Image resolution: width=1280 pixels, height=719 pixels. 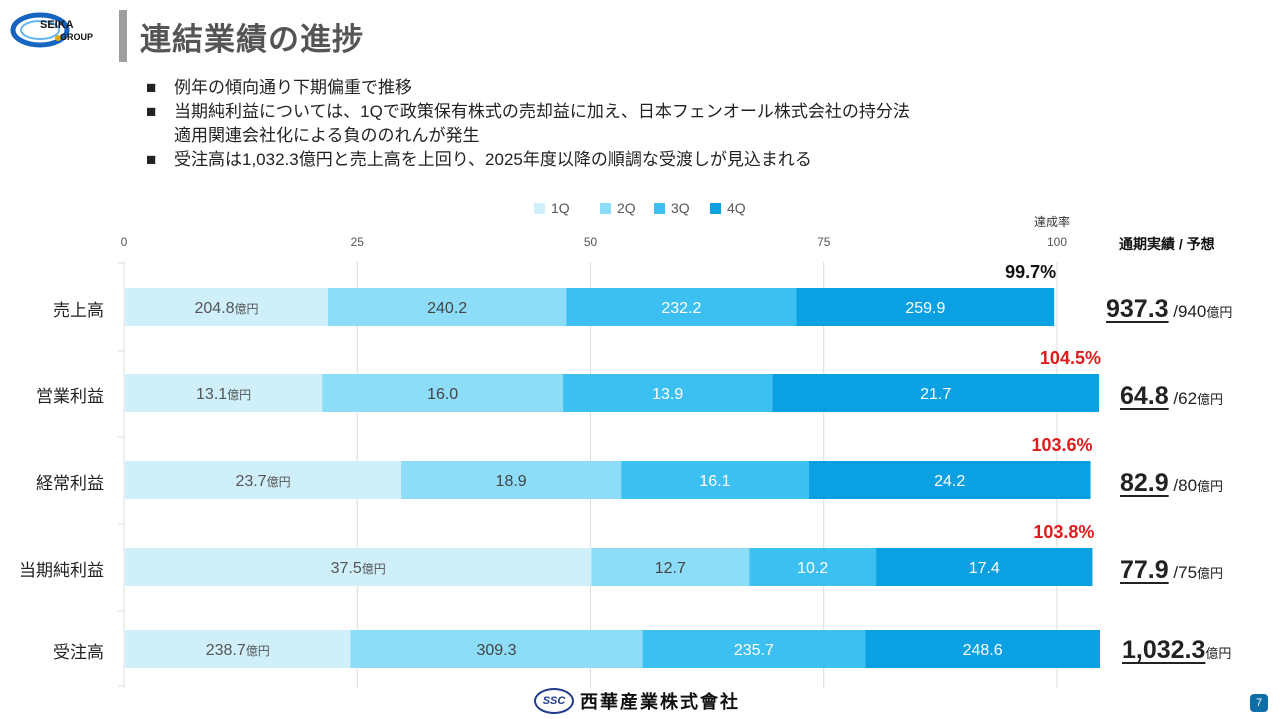 I want to click on bar-value: 204.8, so click(x=215, y=308).